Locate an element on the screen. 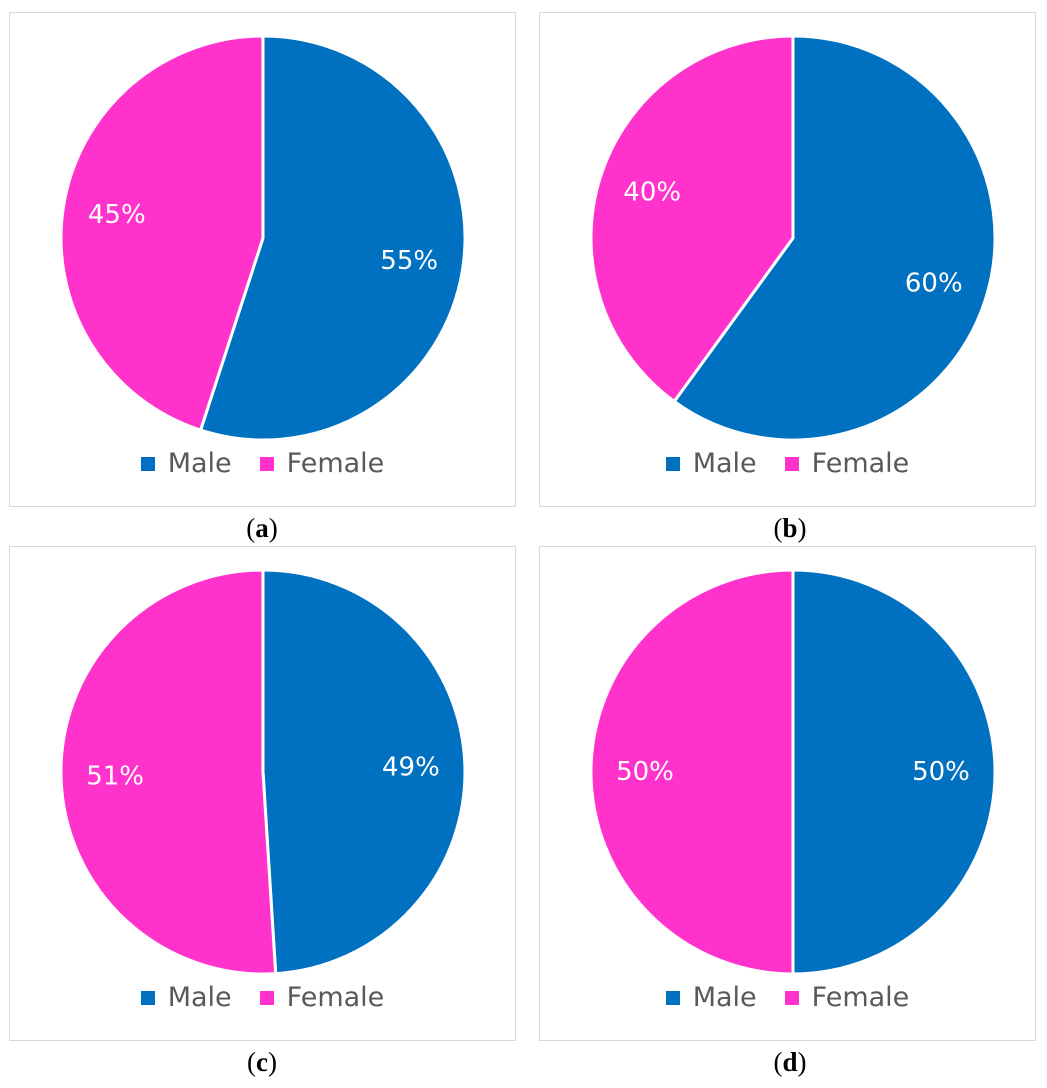 The width and height of the screenshot is (1047, 1088). pie-chart-d: 50% 50% is located at coordinates (793, 772).